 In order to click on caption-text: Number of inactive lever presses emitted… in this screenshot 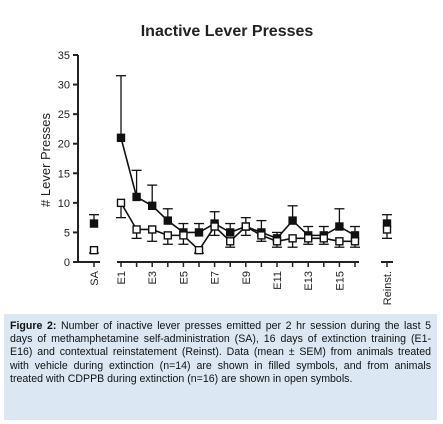, I will do `click(221, 352)`.